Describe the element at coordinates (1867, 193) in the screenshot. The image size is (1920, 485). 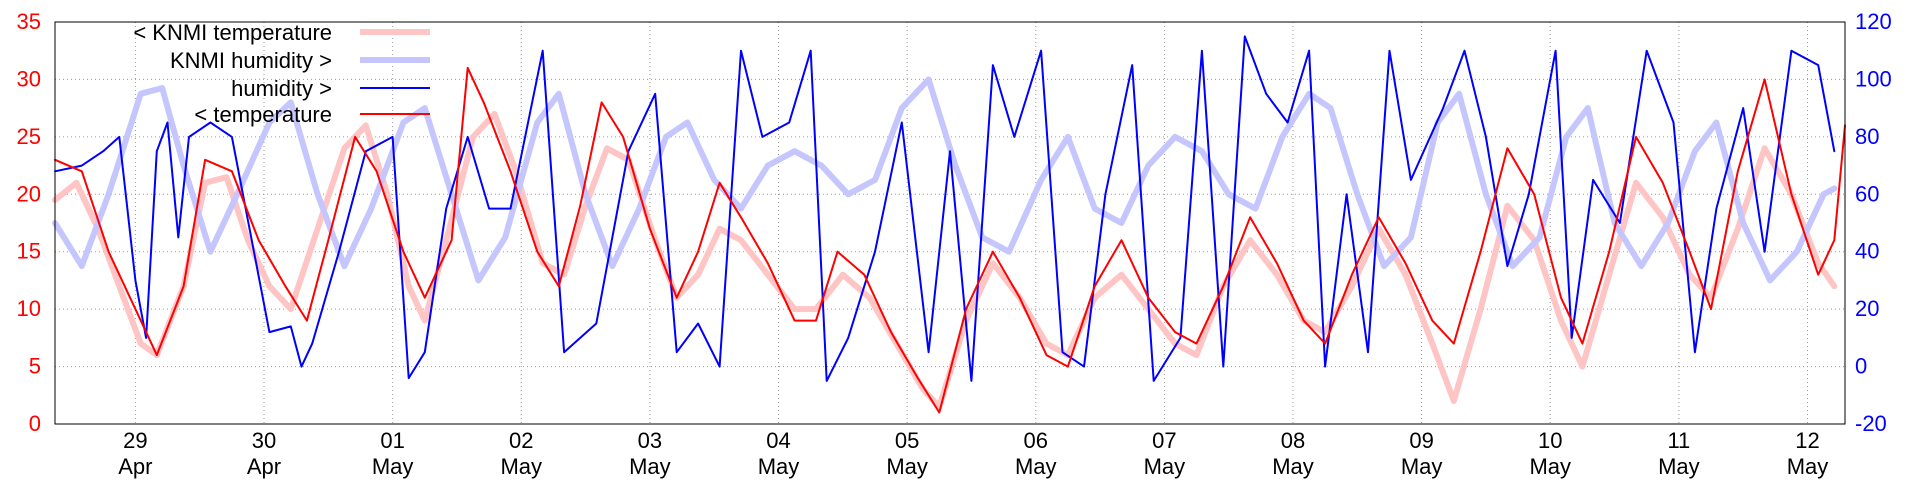
I see `y-right-tick-label: 60` at that location.